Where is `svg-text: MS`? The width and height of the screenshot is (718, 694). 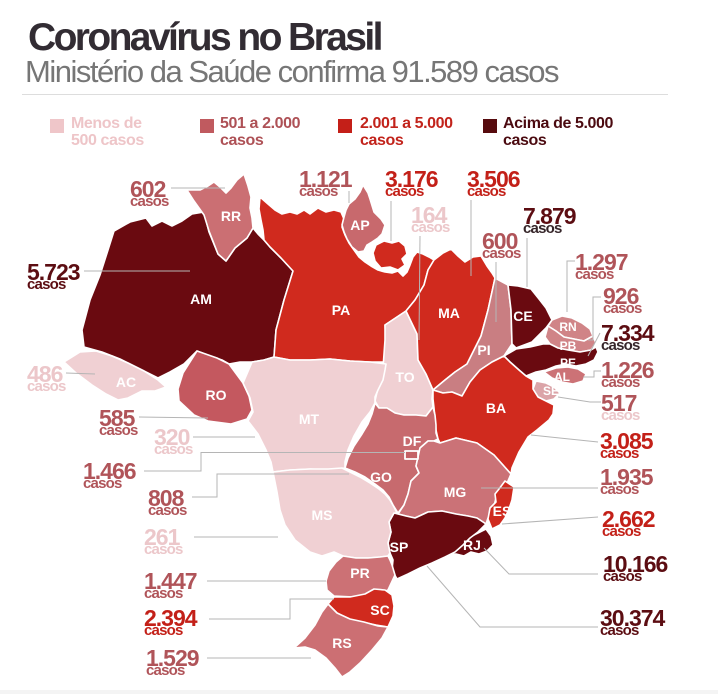 svg-text: MS is located at coordinates (322, 515).